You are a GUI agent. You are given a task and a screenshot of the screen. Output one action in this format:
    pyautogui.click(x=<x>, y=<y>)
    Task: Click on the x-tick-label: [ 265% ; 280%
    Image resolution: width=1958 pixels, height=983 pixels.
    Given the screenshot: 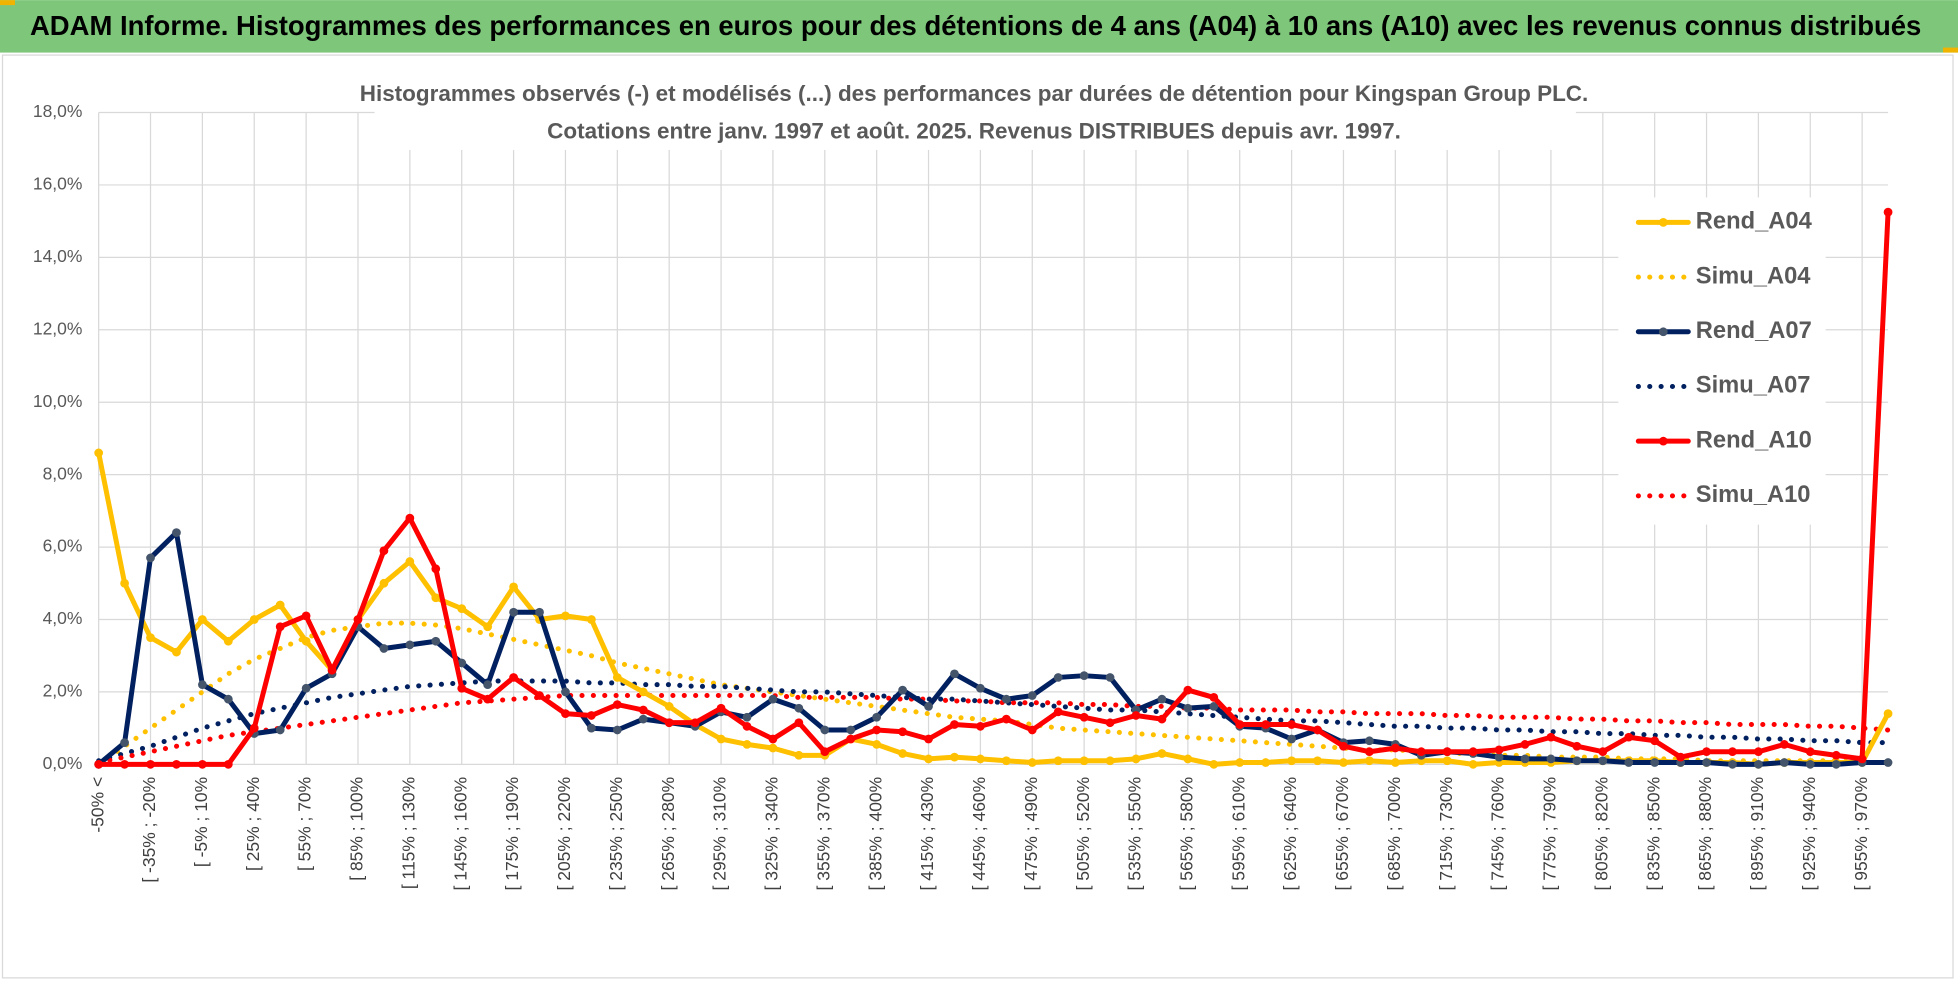 What is the action you would take?
    pyautogui.click(x=668, y=834)
    